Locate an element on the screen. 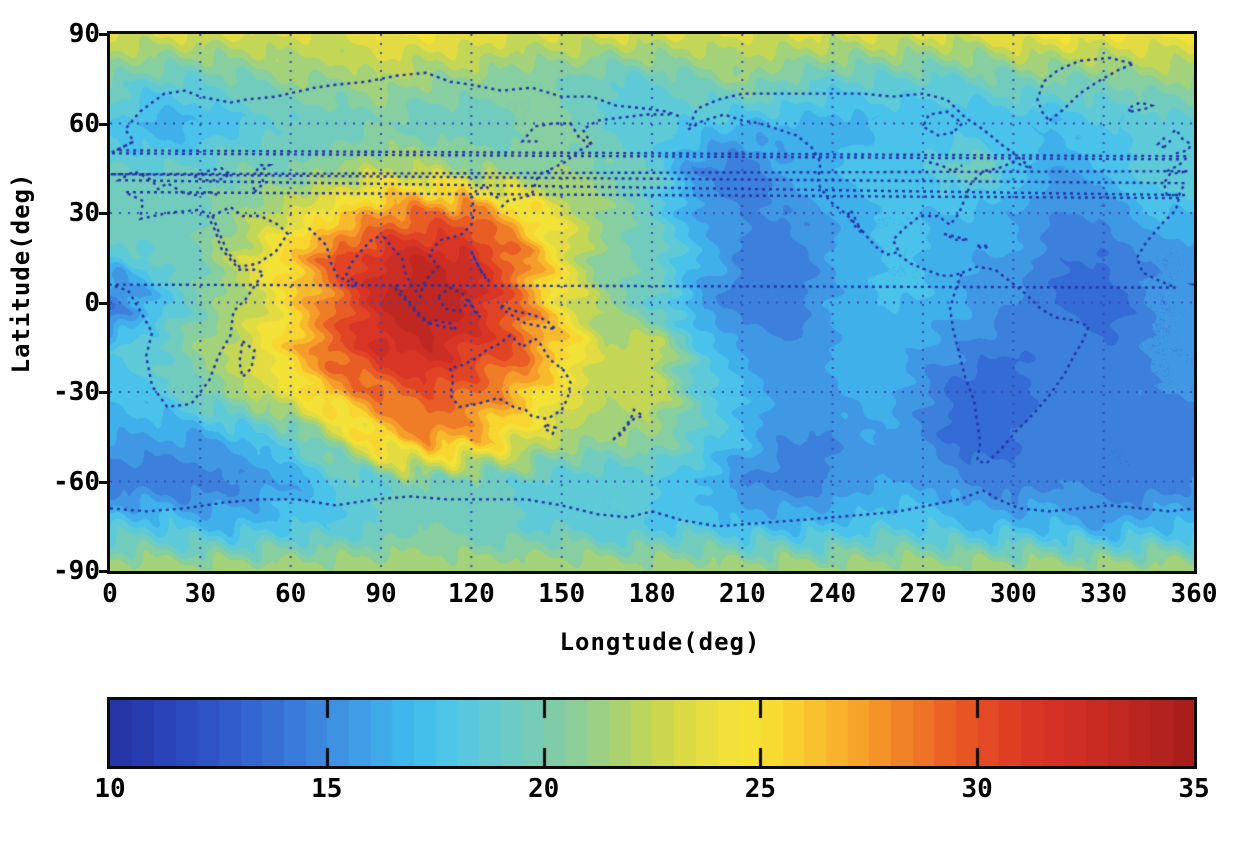 Image resolution: width=1238 pixels, height=843 pixels. x-tick-label: 90 is located at coordinates (381, 594).